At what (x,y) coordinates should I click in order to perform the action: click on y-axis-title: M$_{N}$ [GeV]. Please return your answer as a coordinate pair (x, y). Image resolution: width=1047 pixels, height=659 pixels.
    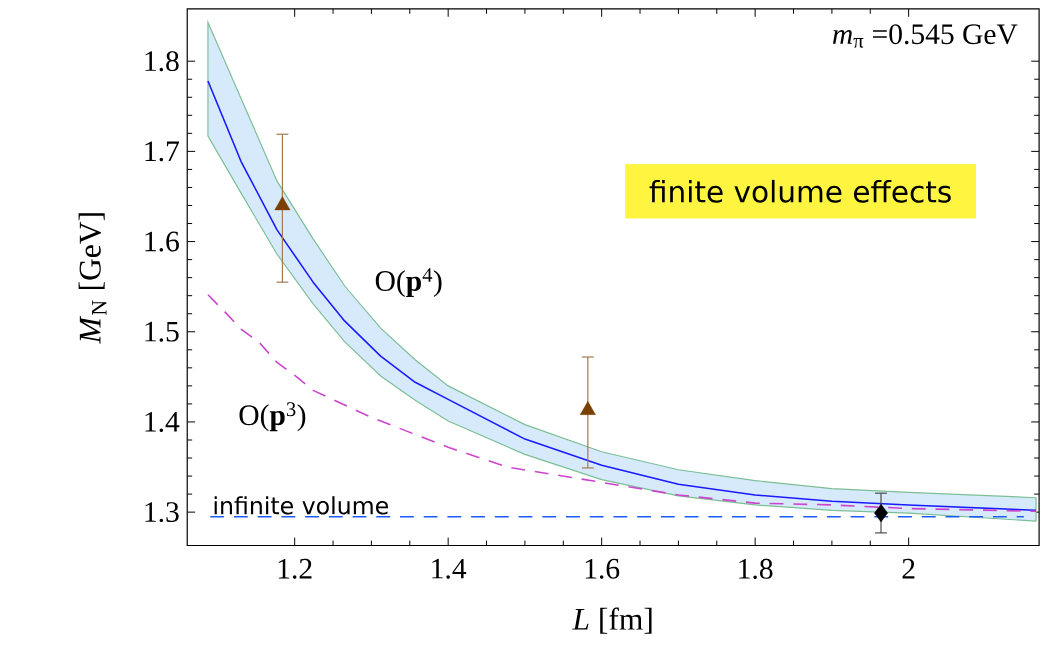
    Looking at the image, I should click on (92, 278).